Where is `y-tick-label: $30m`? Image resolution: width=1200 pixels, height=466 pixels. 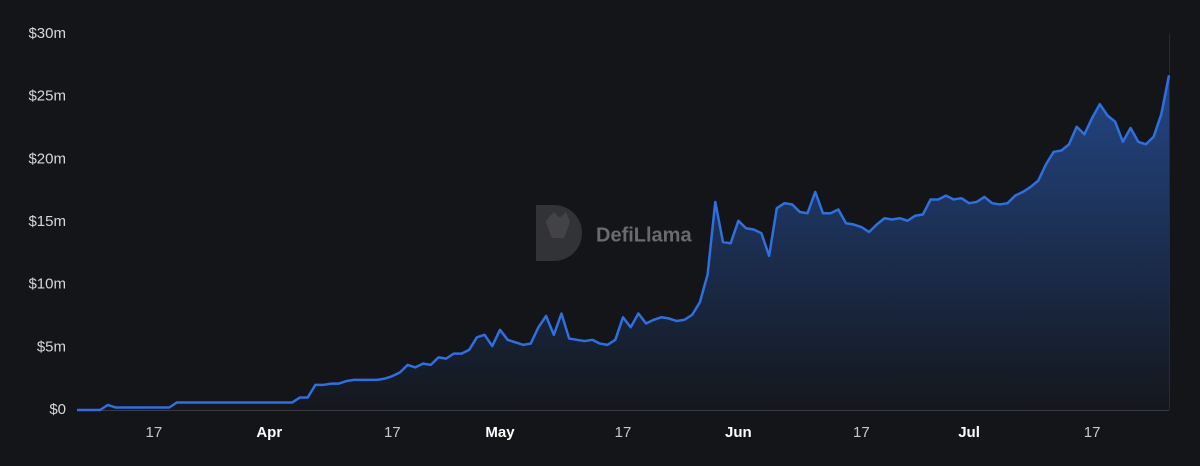 y-tick-label: $30m is located at coordinates (47, 33).